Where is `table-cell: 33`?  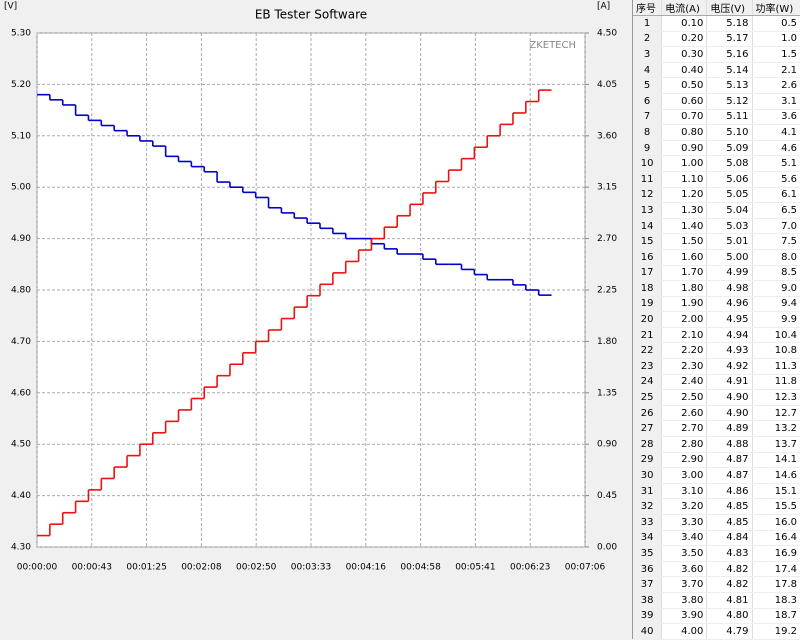
table-cell: 33 is located at coordinates (648, 522).